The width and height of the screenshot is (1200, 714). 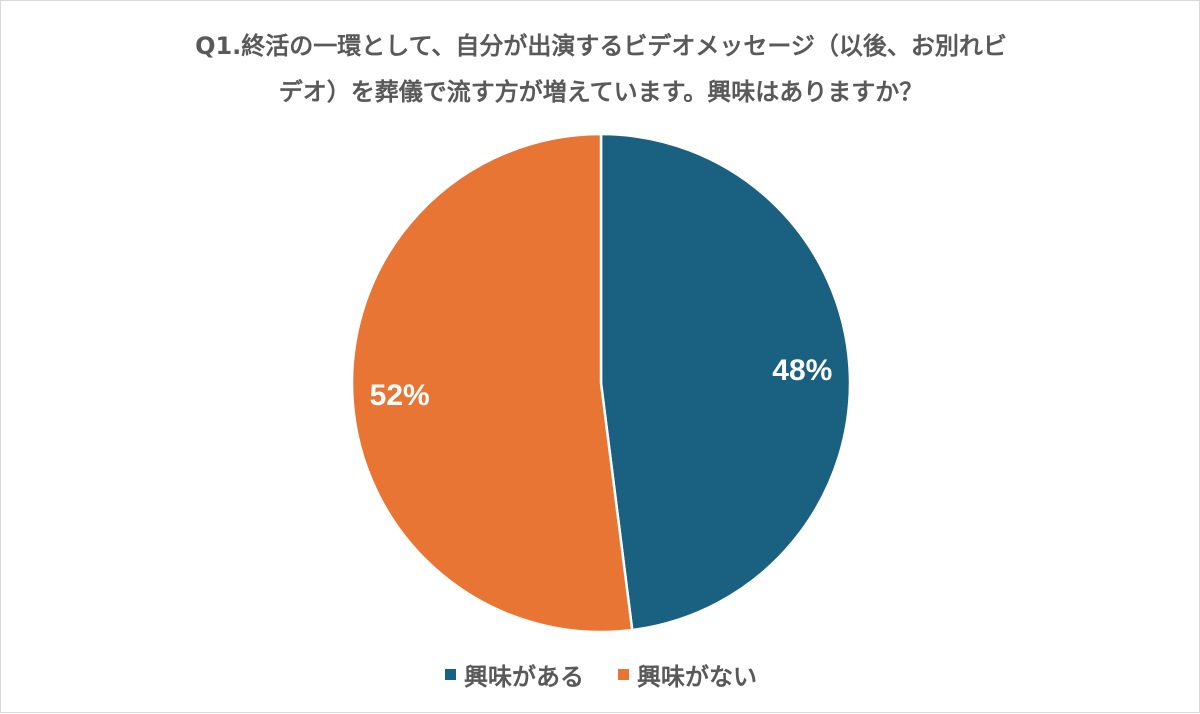 I want to click on chart-title-line-1: Q1.終活の一環として、自分が出演するビデオメッセージ（以後、お別れビ, so click(x=601, y=46).